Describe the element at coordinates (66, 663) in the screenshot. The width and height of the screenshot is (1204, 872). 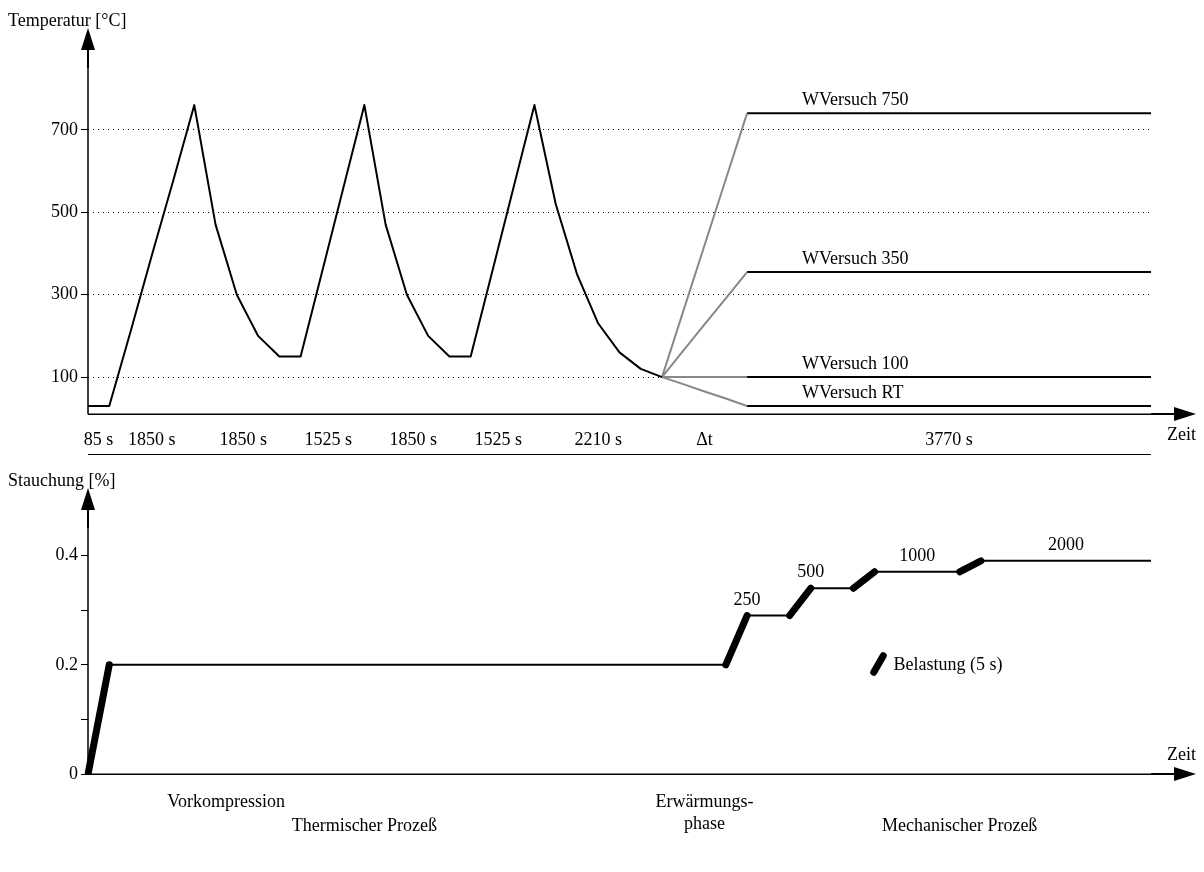
I see `y-tick-label: 0.2` at that location.